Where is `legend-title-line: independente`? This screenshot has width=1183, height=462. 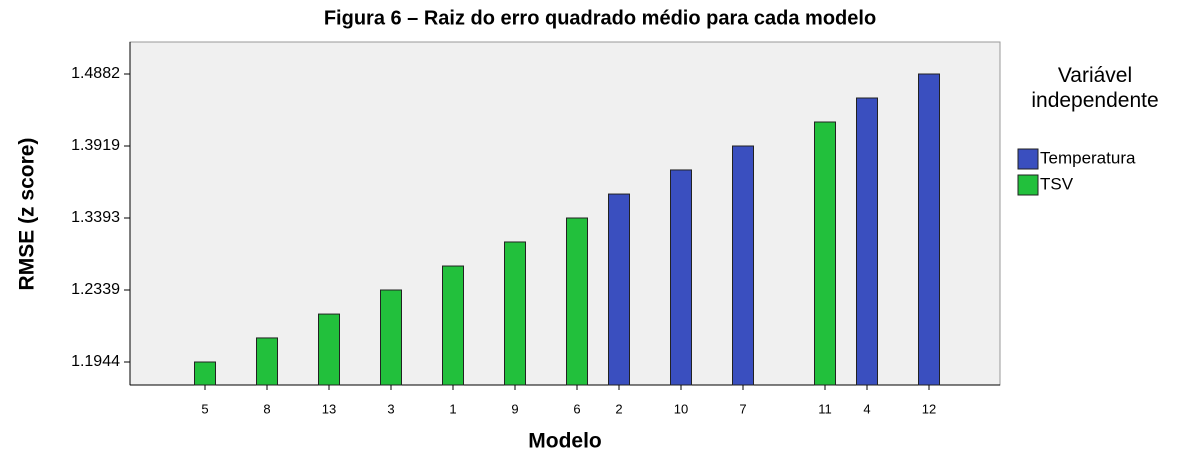 legend-title-line: independente is located at coordinates (1094, 100).